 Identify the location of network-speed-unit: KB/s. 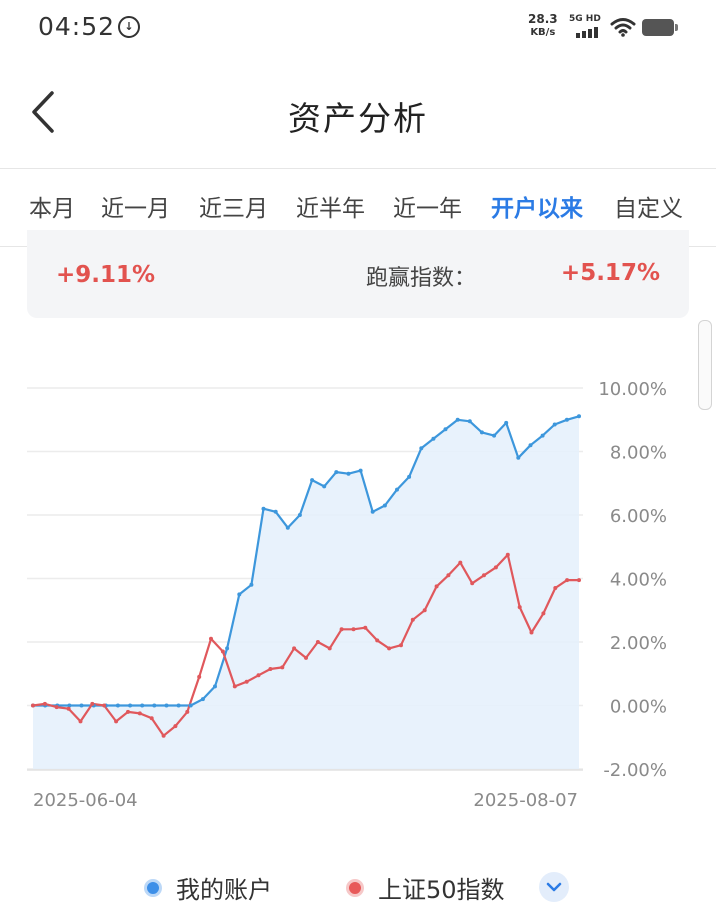
(543, 32).